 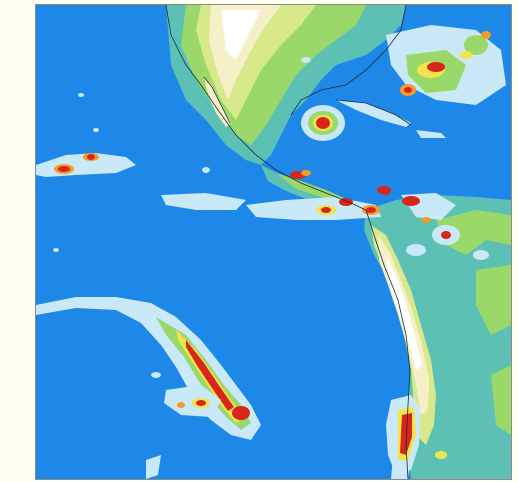 I want to click on gulf-storm-cell, so click(x=323, y=123).